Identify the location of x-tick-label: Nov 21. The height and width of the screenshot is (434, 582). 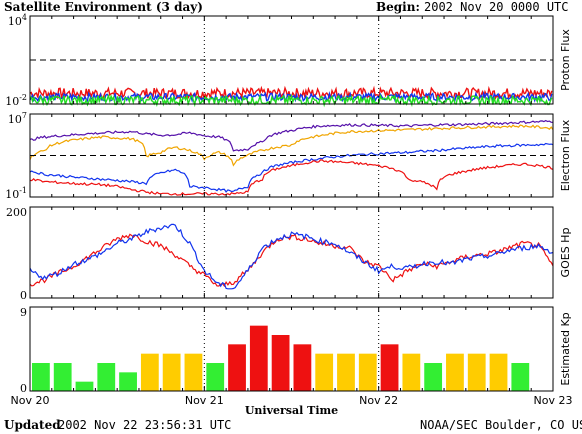
(204, 400).